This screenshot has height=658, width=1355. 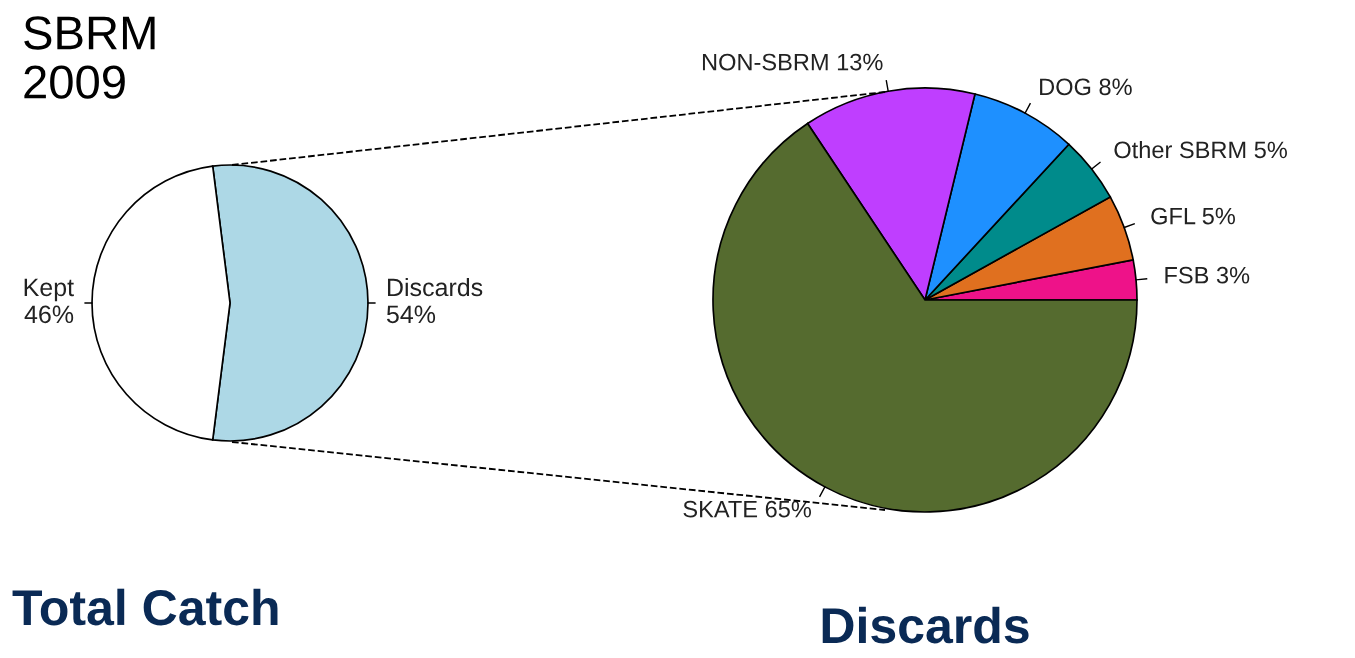 I want to click on slice-label: FSB 3%, so click(x=1207, y=275).